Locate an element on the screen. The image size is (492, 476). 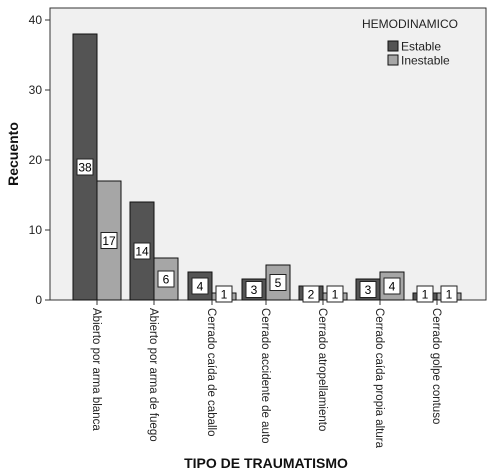
svg-text: 6 is located at coordinates (166, 280).